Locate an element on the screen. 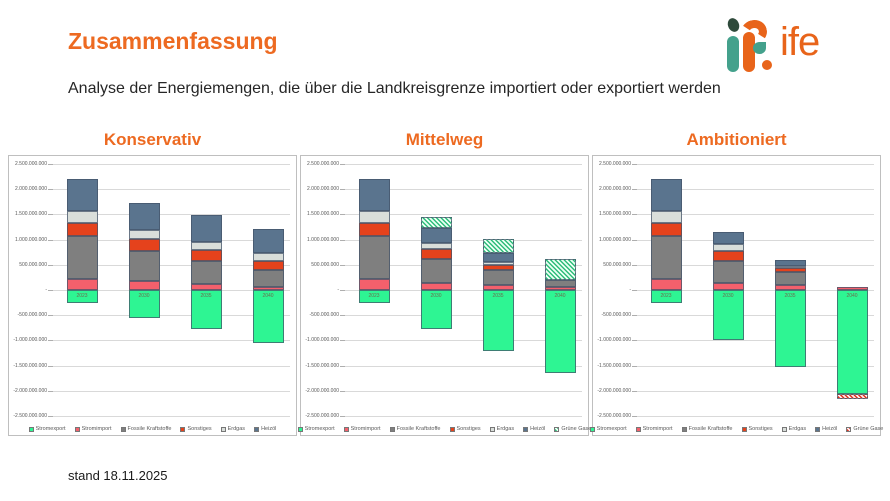 This screenshot has height=501, width=890. legend-item: Grüne Gase is located at coordinates (864, 429).